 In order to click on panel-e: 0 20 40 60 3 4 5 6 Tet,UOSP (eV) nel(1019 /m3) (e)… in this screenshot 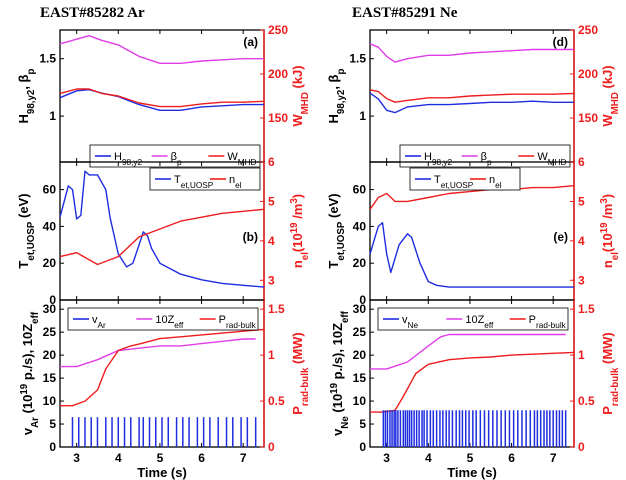, I will do `click(473, 231)`.